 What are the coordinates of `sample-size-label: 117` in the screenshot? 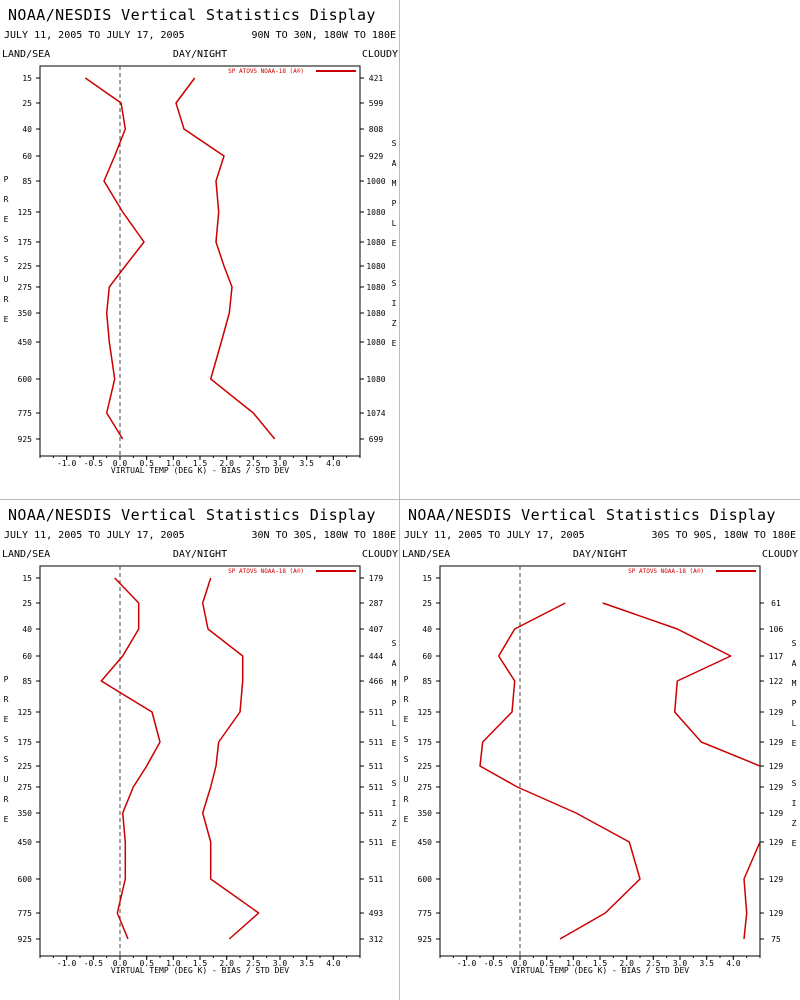 It's located at (776, 656).